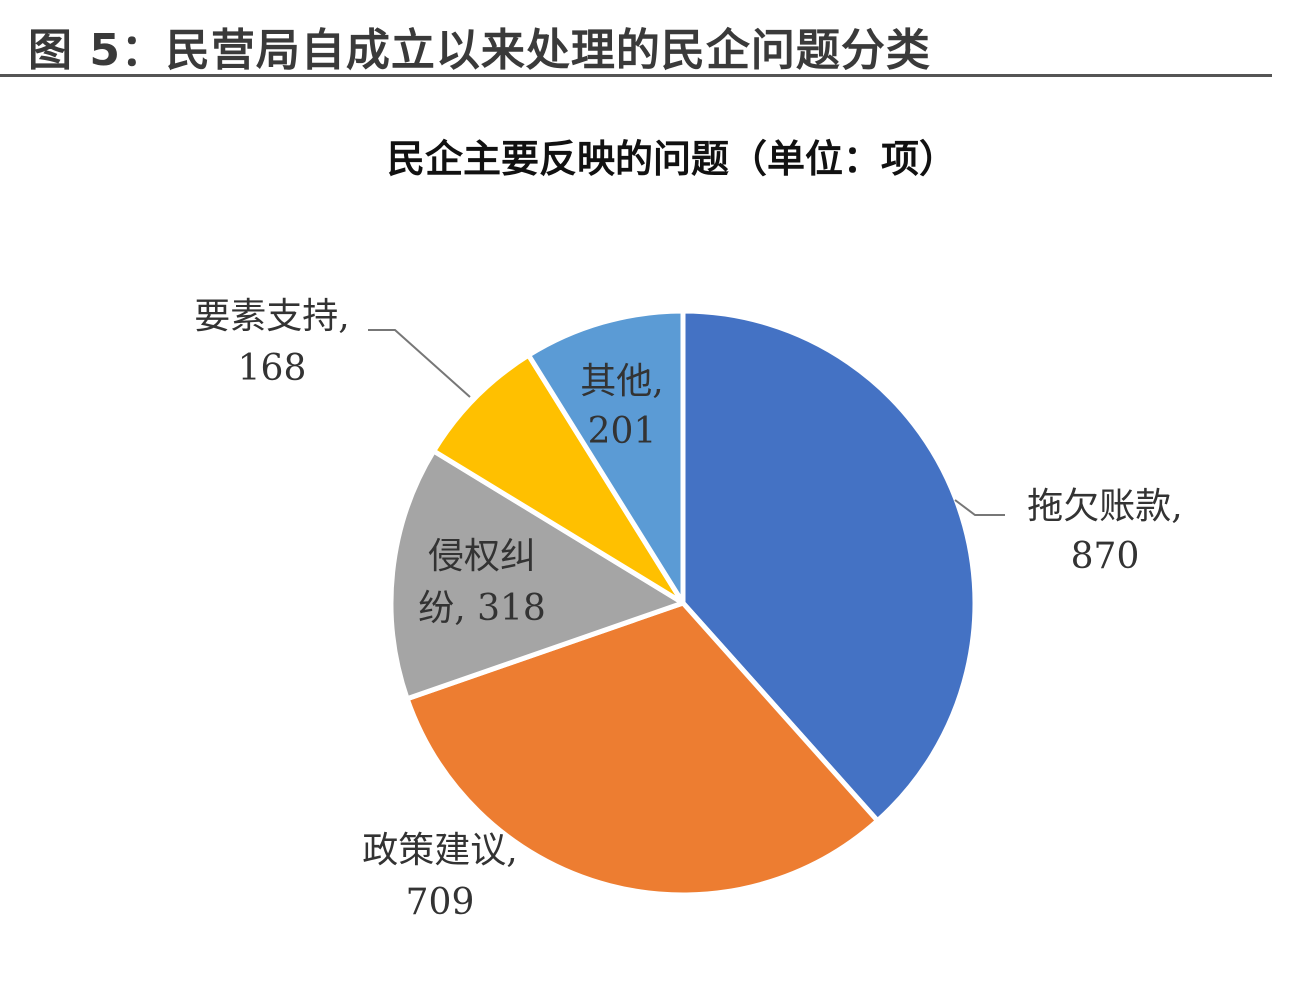 Image resolution: width=1306 pixels, height=1006 pixels. I want to click on slice-label-1-line-1: 709, so click(440, 902).